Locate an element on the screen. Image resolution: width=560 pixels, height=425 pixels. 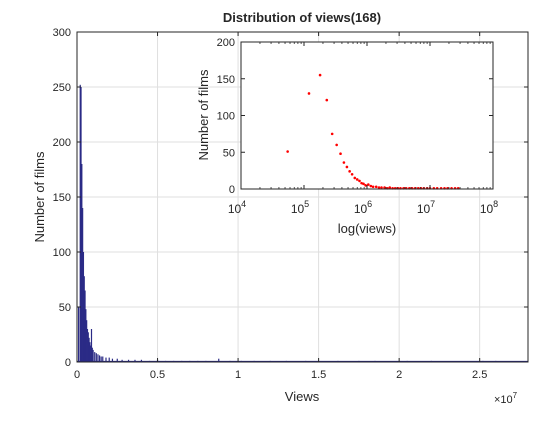
y-tick-label: 50 is located at coordinates (65, 308).